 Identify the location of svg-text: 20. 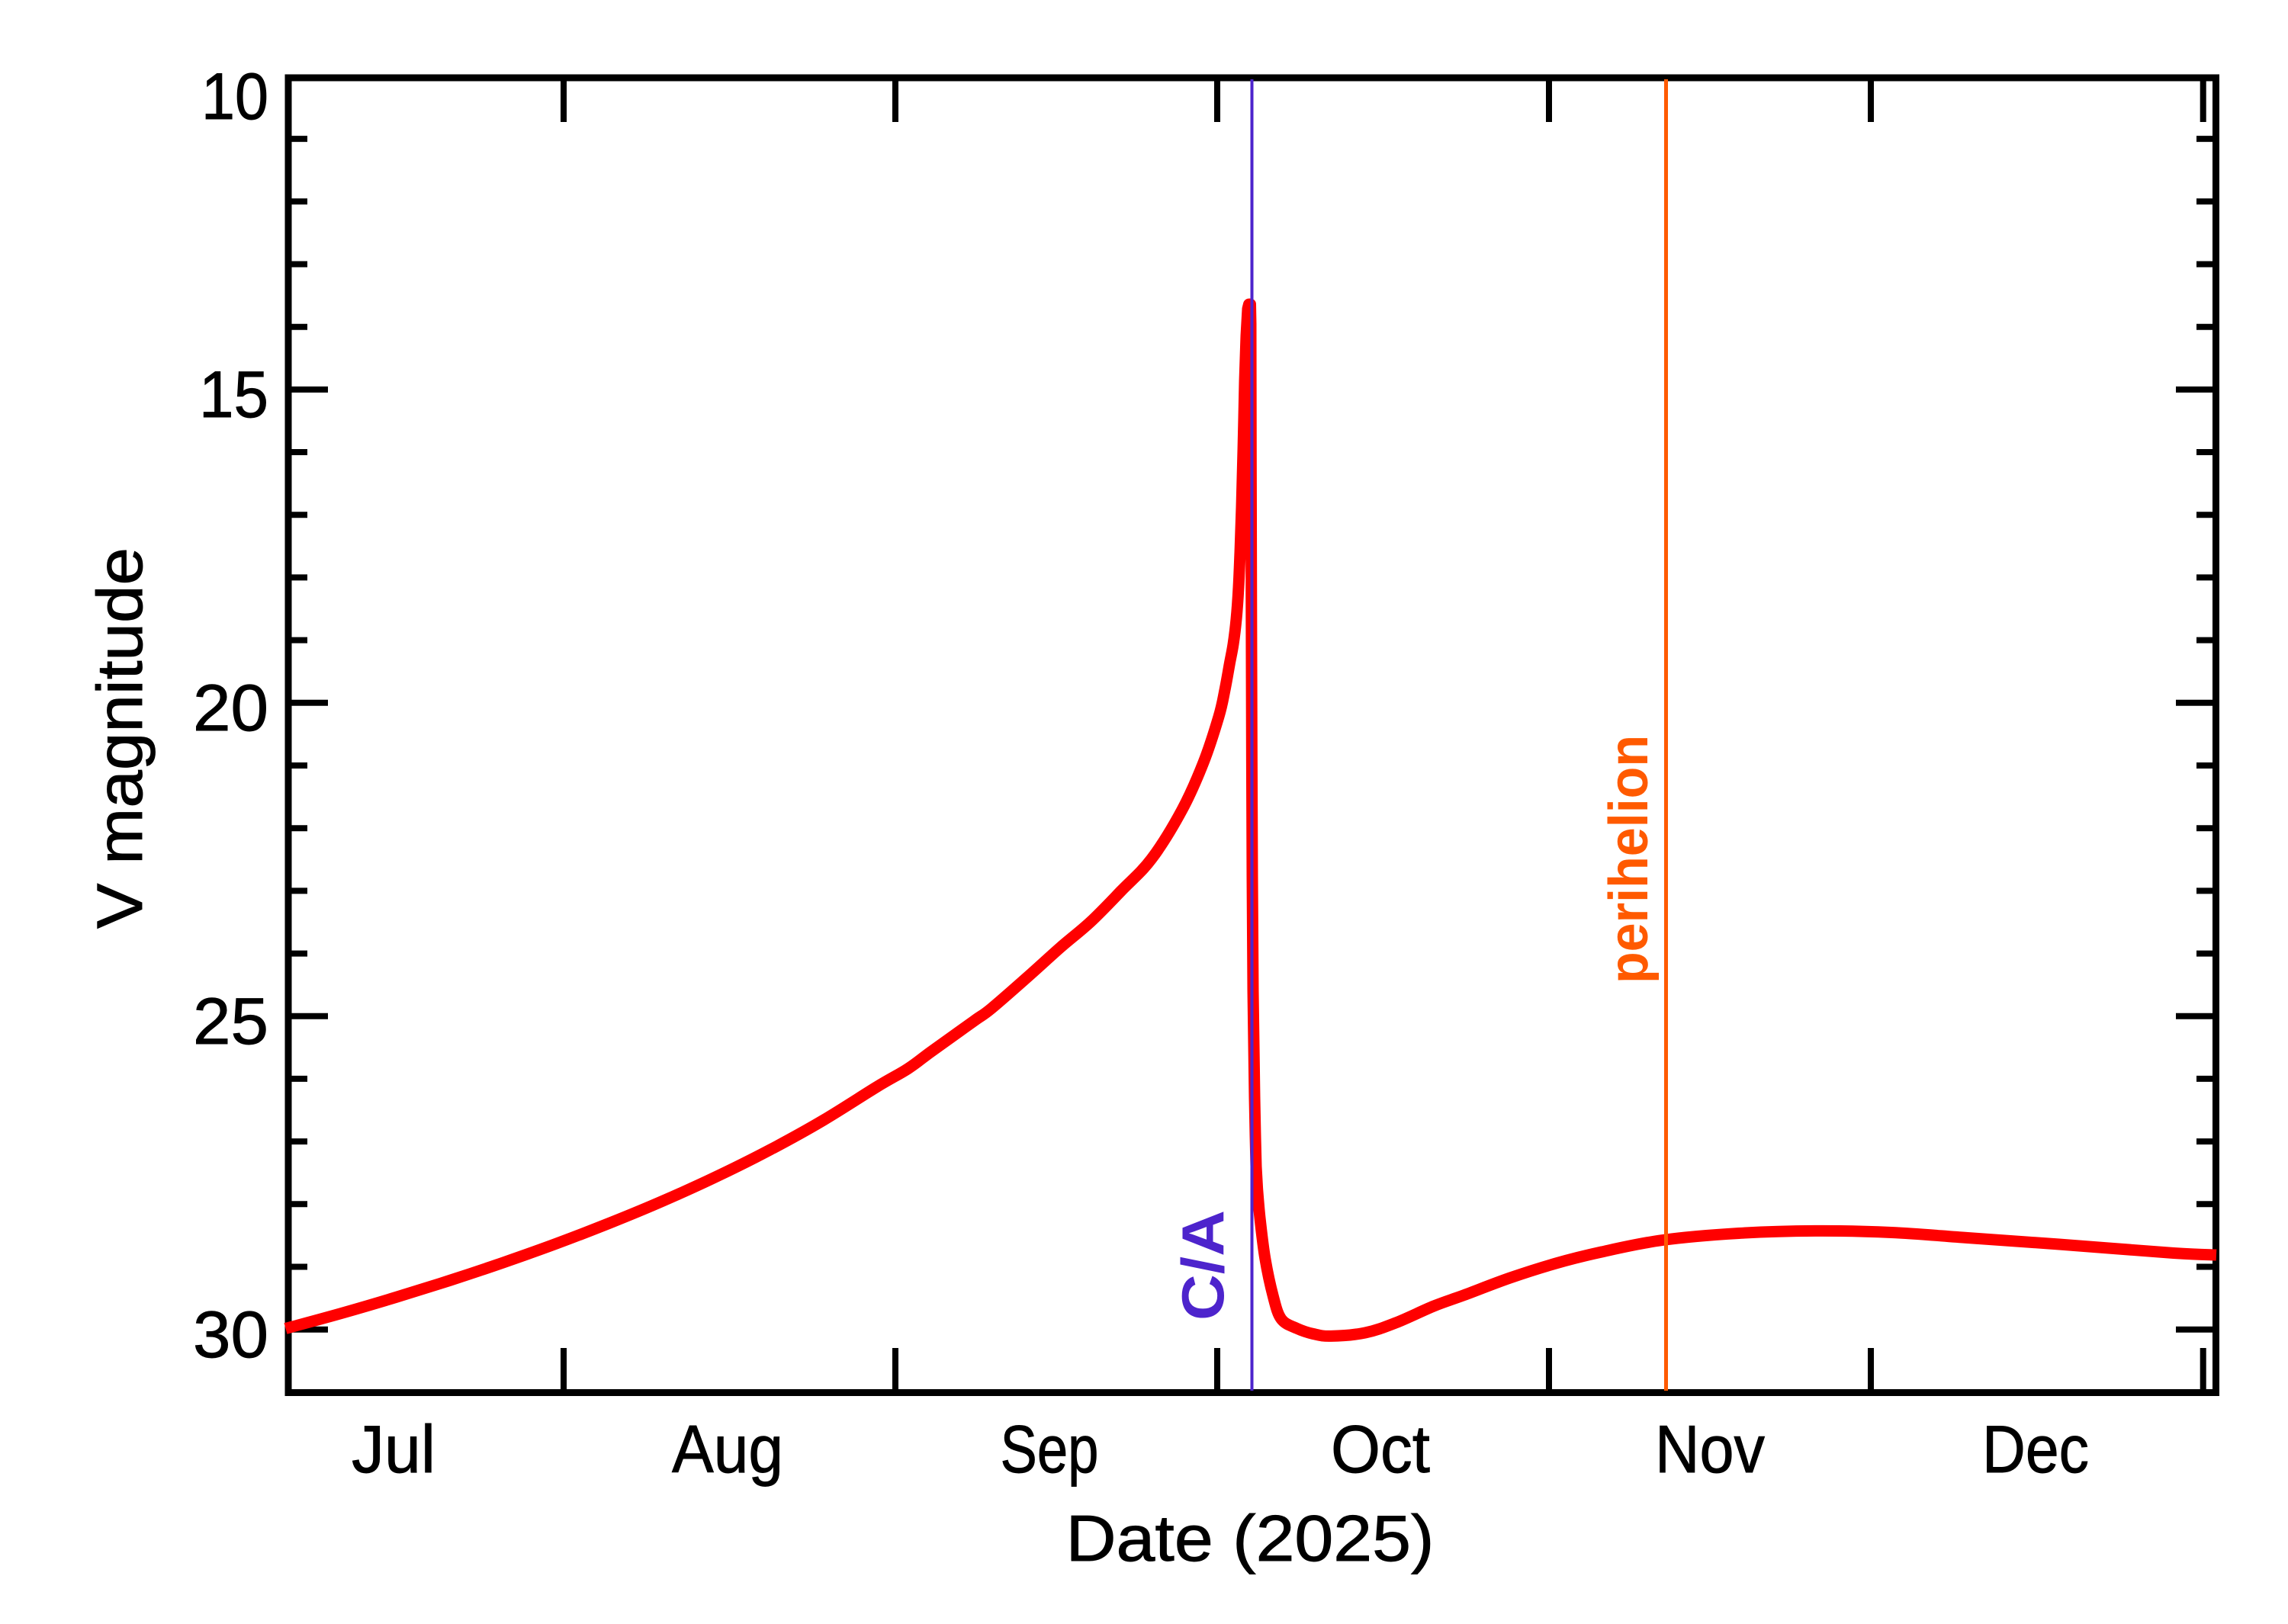
(231, 708).